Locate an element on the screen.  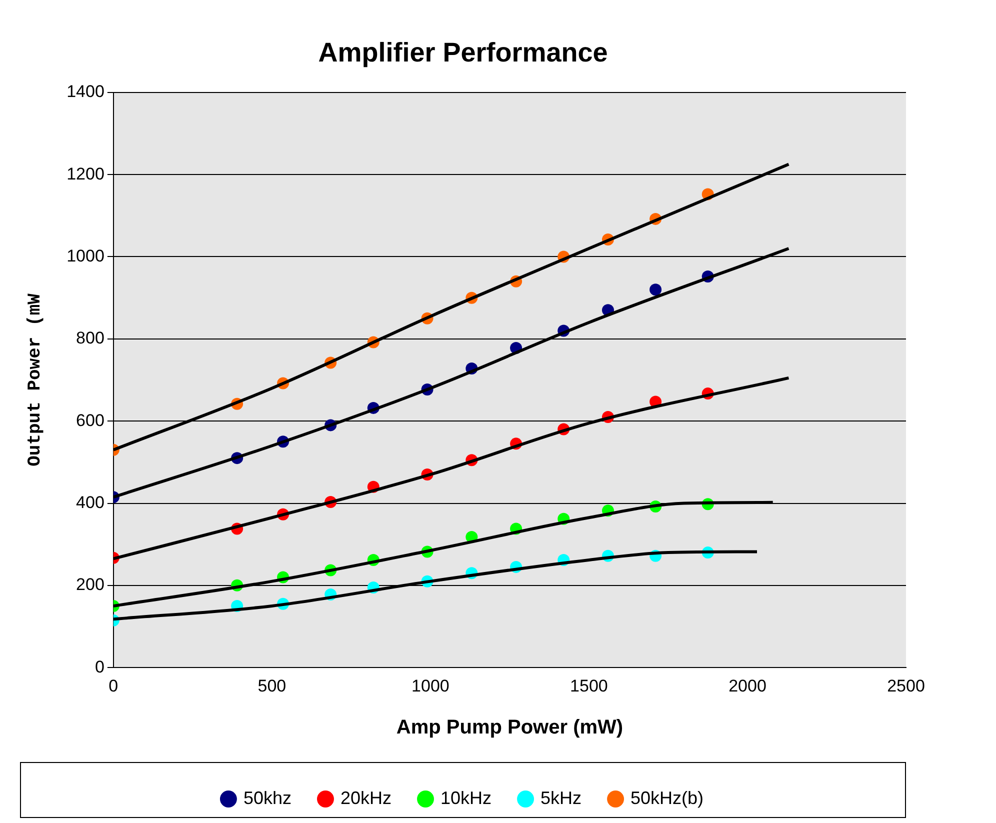
y-tick-label: 200 is located at coordinates (90, 584).